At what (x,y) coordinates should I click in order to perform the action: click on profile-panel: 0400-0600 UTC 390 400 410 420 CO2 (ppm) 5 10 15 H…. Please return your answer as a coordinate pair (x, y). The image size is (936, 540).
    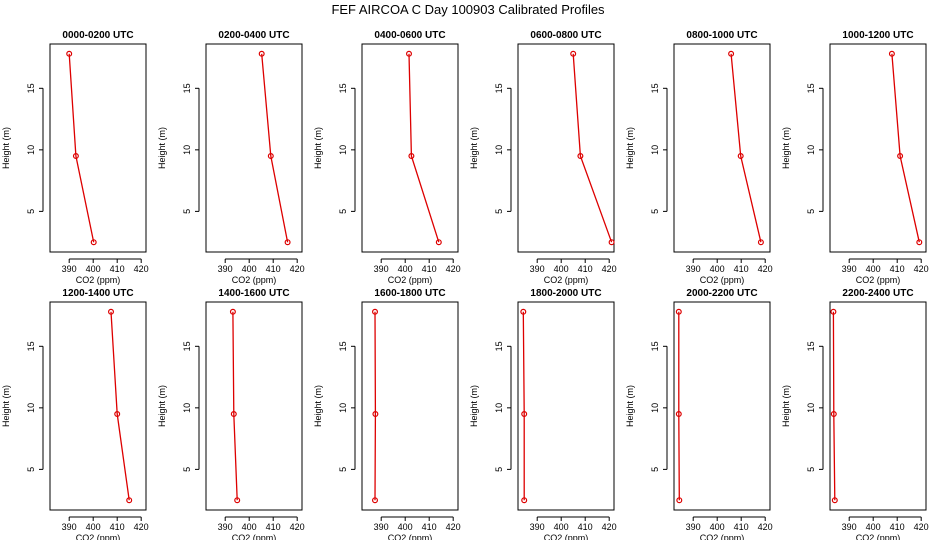
    Looking at the image, I should click on (387, 157).